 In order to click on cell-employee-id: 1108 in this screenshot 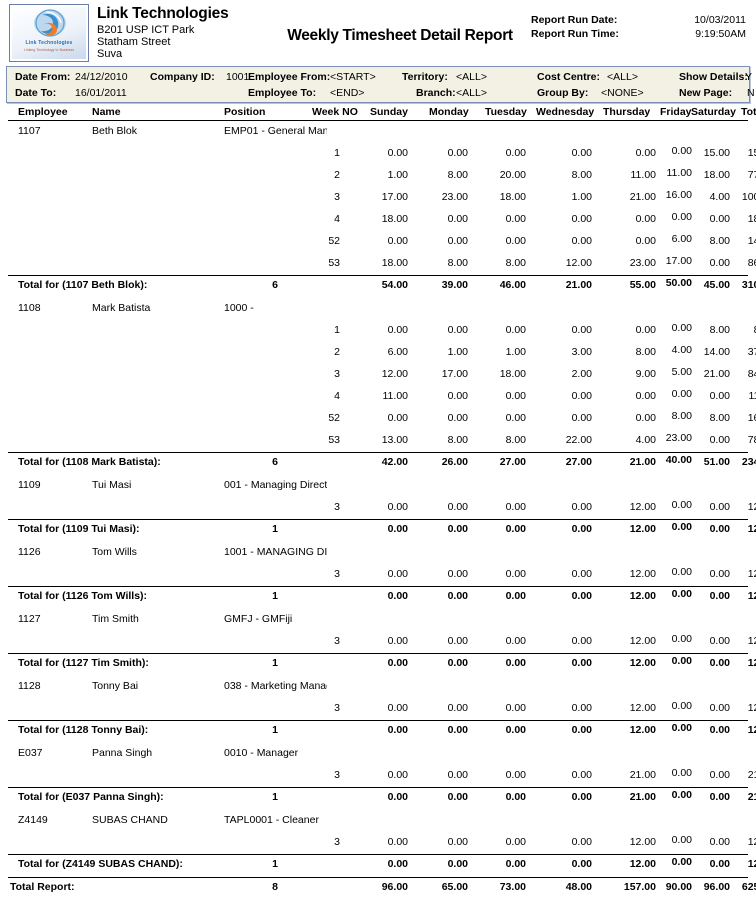, I will do `click(29, 308)`.